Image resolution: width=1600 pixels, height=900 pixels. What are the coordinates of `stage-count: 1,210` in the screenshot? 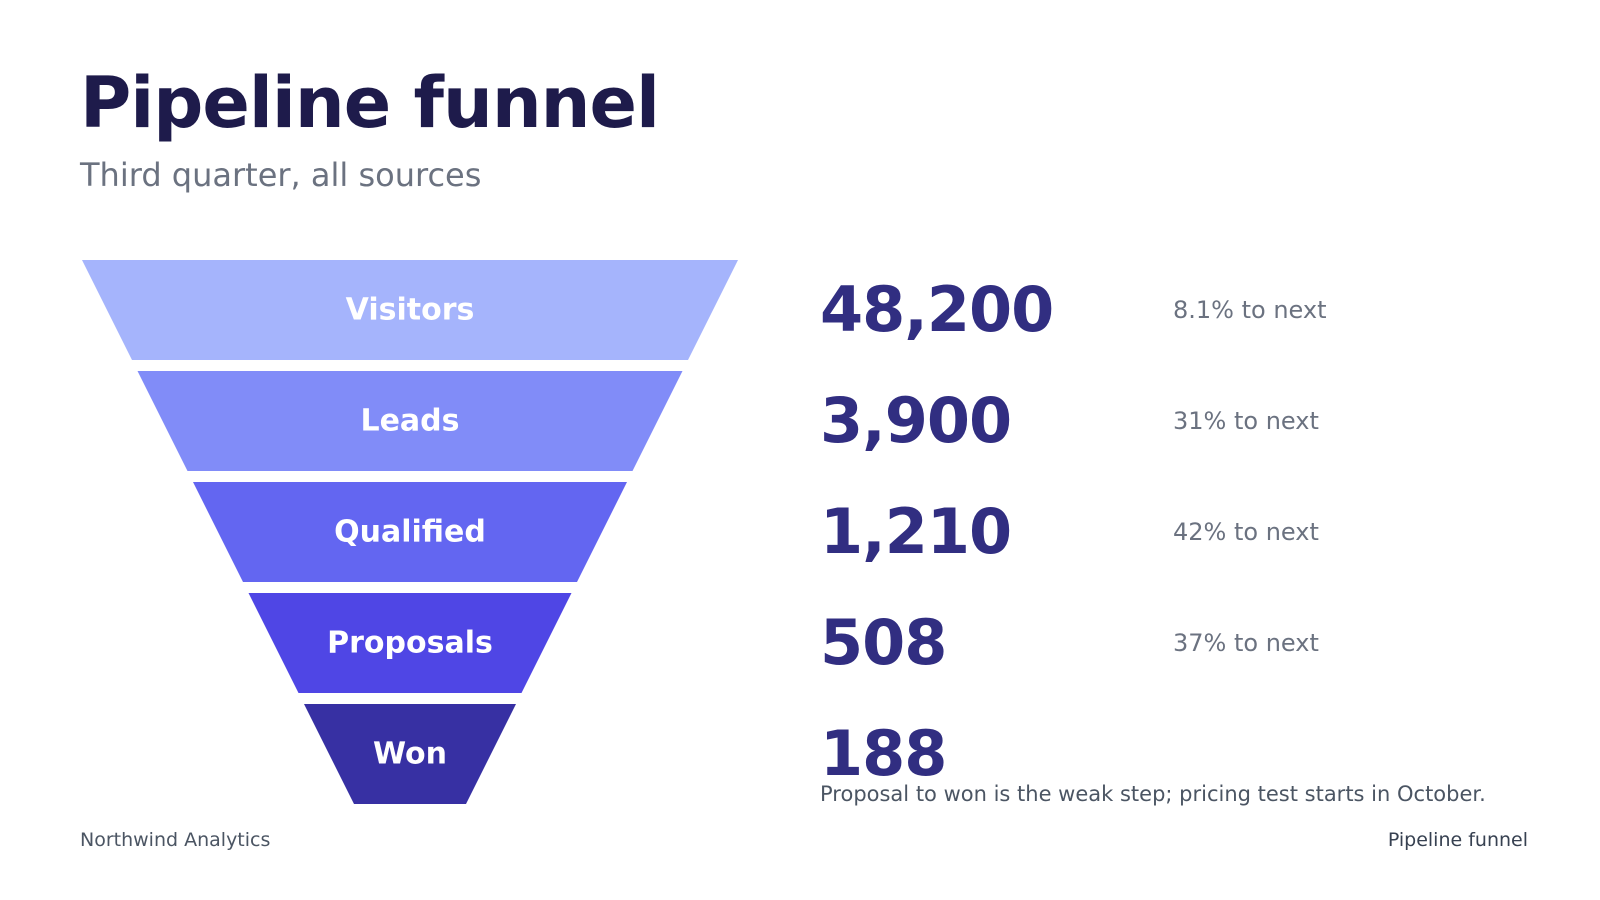 It's located at (916, 531).